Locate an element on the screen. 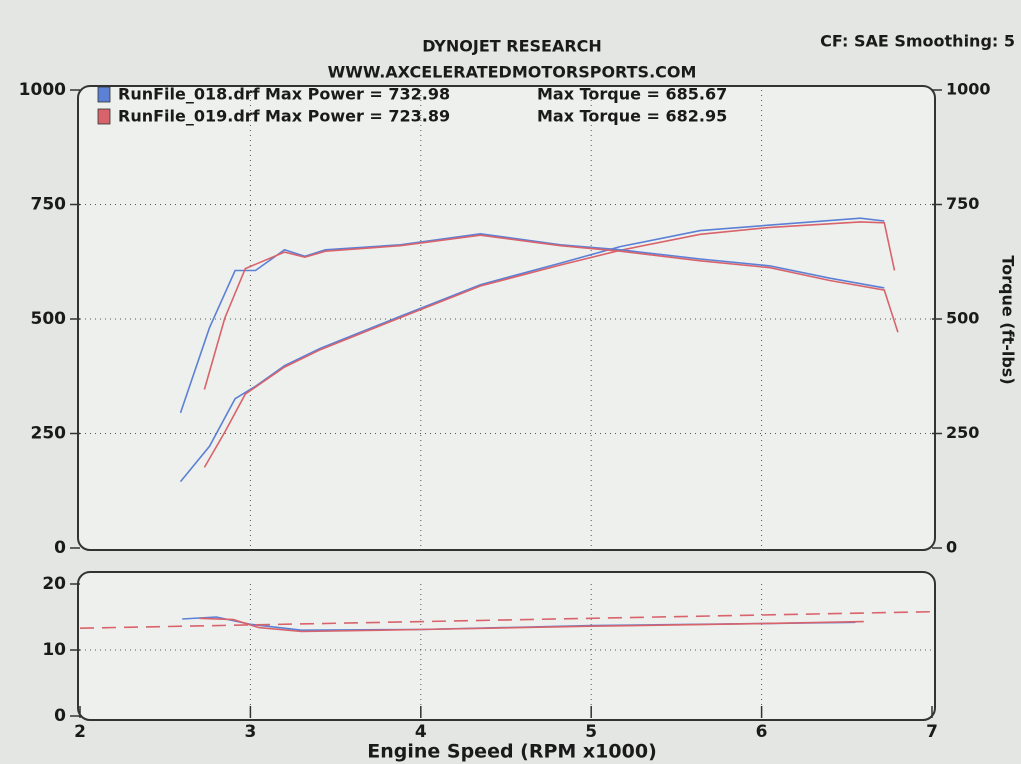 This screenshot has width=1021, height=764. legend-name: RunFile_018.drf is located at coordinates (189, 94).